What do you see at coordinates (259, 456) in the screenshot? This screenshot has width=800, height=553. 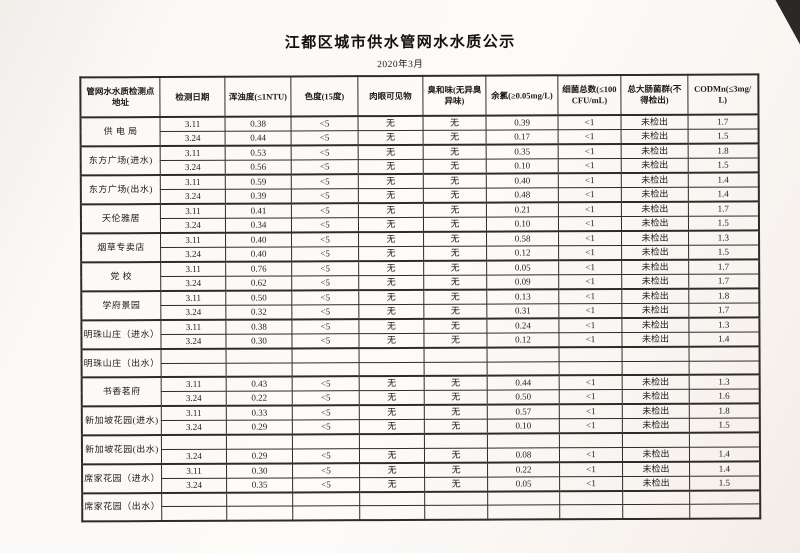 I see `value-cell: 0.29` at bounding box center [259, 456].